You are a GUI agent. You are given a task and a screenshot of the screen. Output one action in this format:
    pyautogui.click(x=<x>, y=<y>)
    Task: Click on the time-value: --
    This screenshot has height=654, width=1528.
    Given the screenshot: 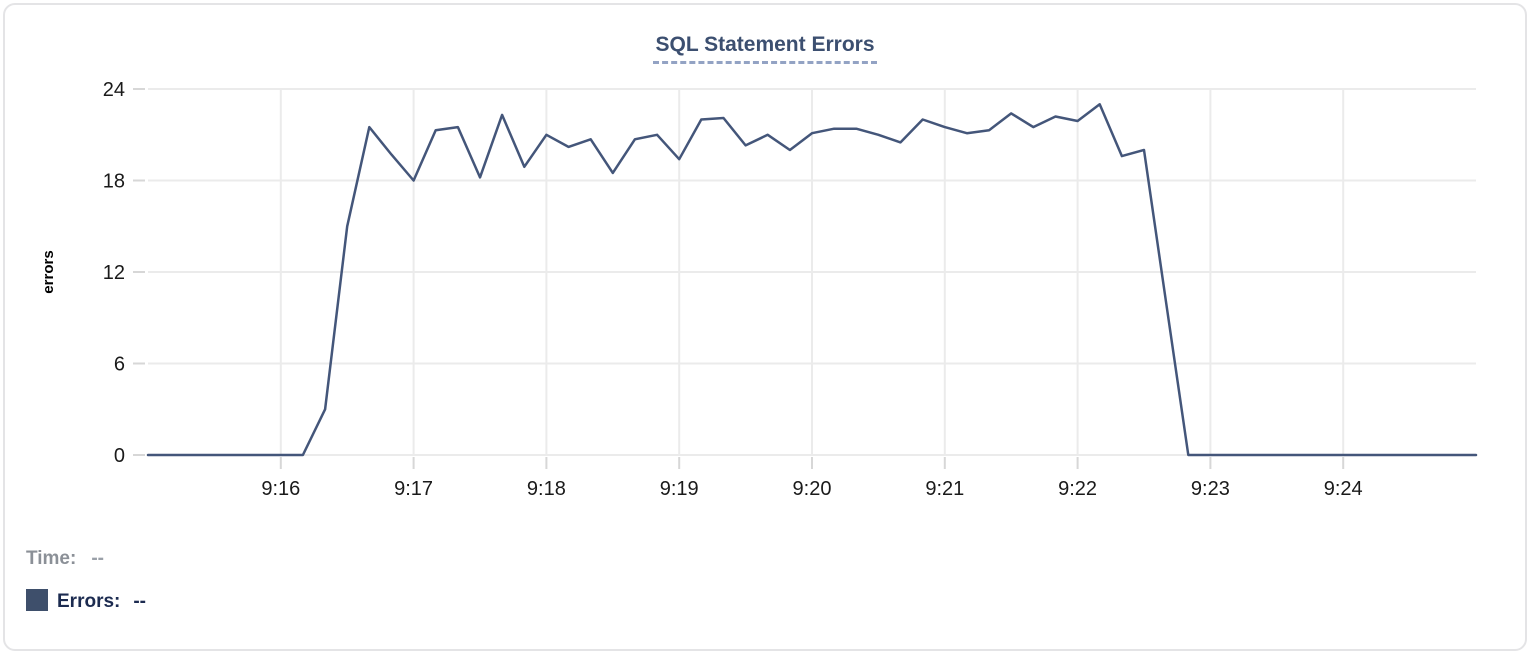 What is the action you would take?
    pyautogui.click(x=97, y=558)
    